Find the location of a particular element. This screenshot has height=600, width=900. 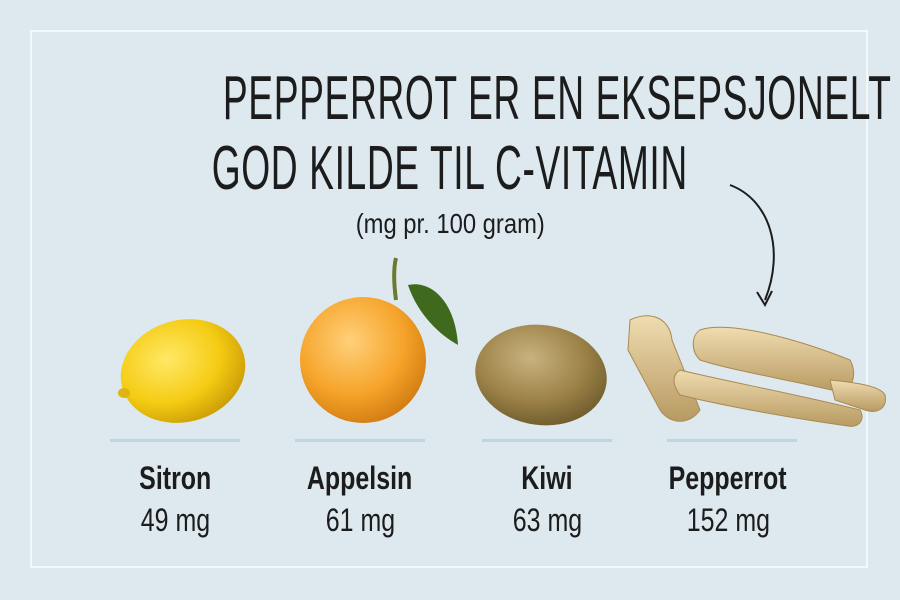

title-line-1: PEPPERROT ER EN EKSEPSJONELT is located at coordinates (557, 98).